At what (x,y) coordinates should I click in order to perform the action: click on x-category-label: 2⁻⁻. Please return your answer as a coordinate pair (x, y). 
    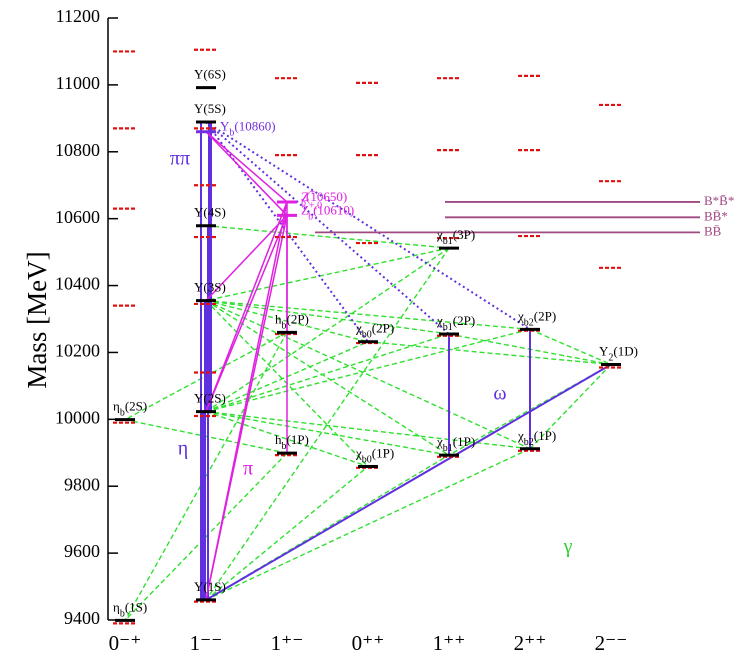
    Looking at the image, I should click on (611, 643).